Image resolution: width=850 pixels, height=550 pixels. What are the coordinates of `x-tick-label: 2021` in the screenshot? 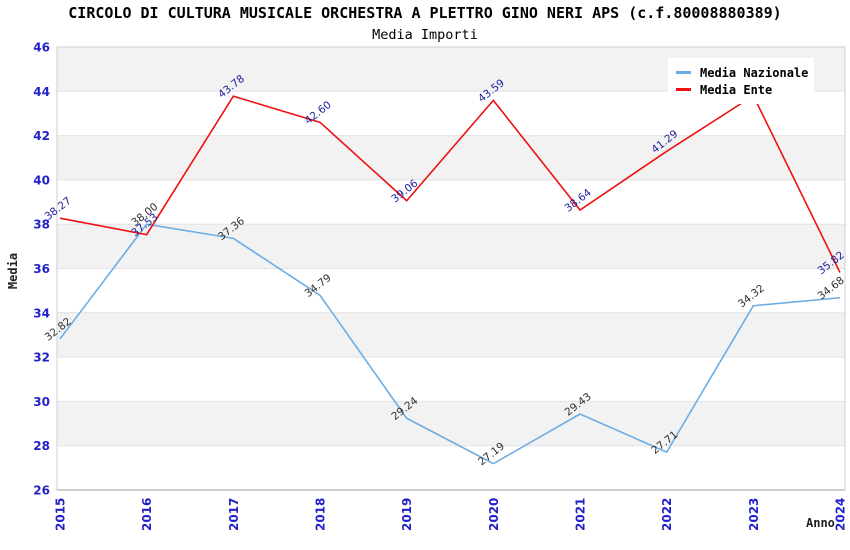 It's located at (581, 514).